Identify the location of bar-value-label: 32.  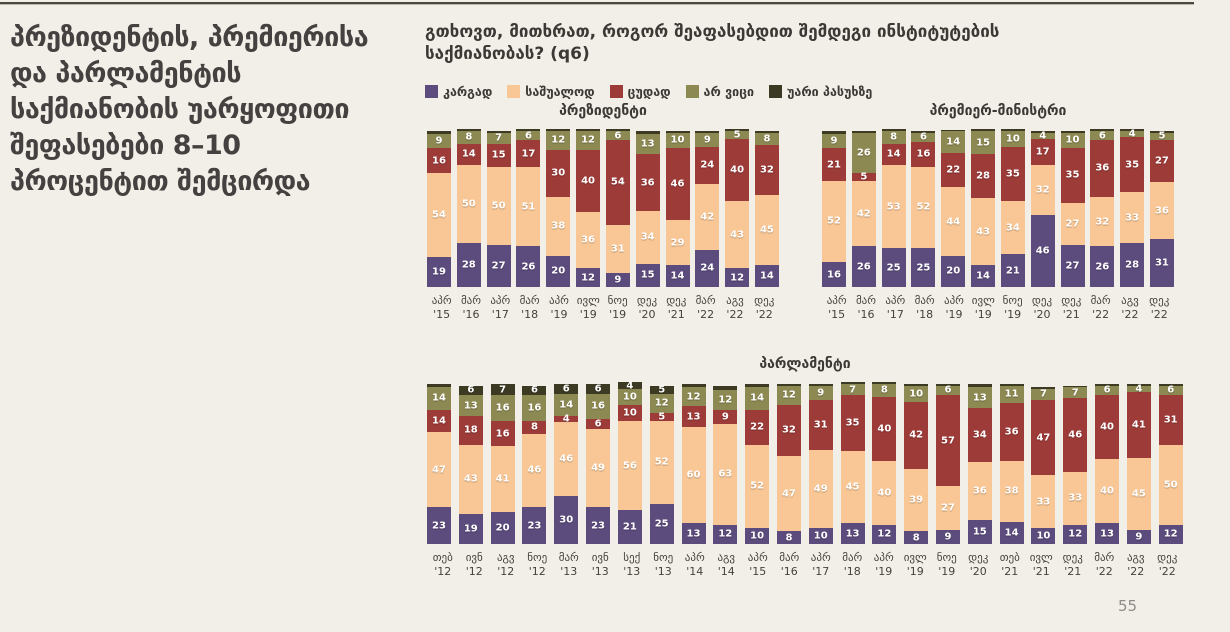
(788, 430).